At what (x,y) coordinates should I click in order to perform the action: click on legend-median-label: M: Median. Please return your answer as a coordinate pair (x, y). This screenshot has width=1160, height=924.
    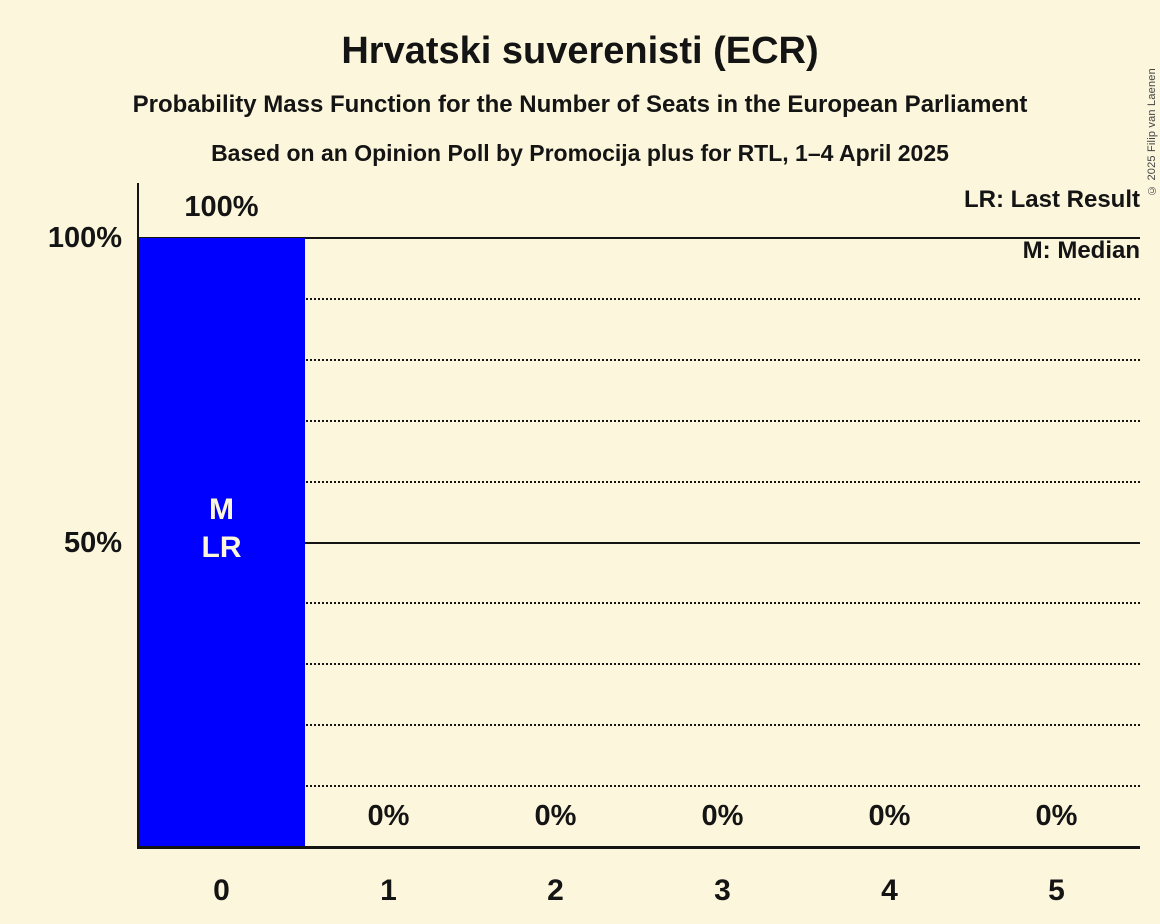
    Looking at the image, I should click on (1081, 250).